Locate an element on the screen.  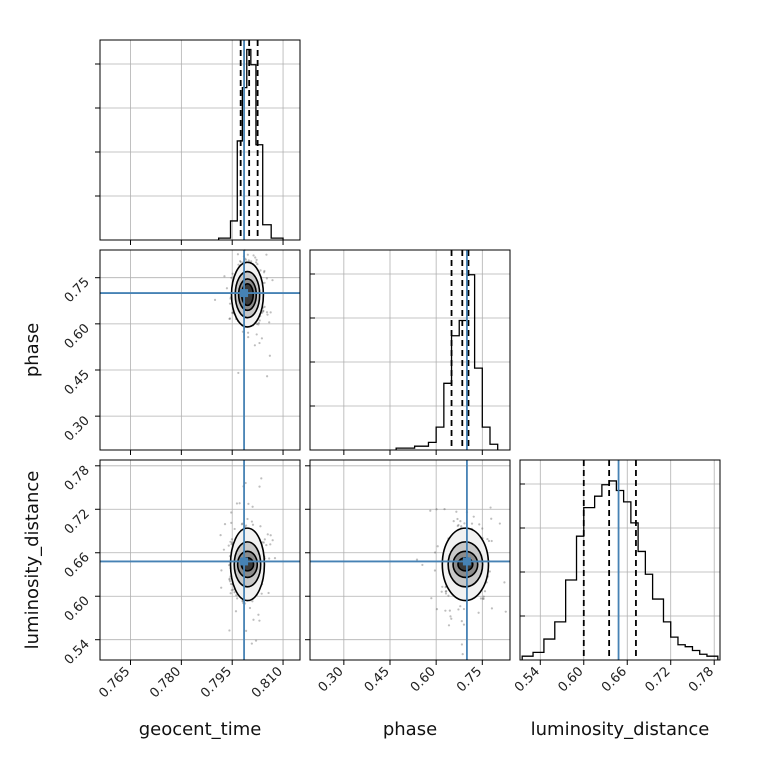
x-tick-label: 0.780 is located at coordinates (165, 682).